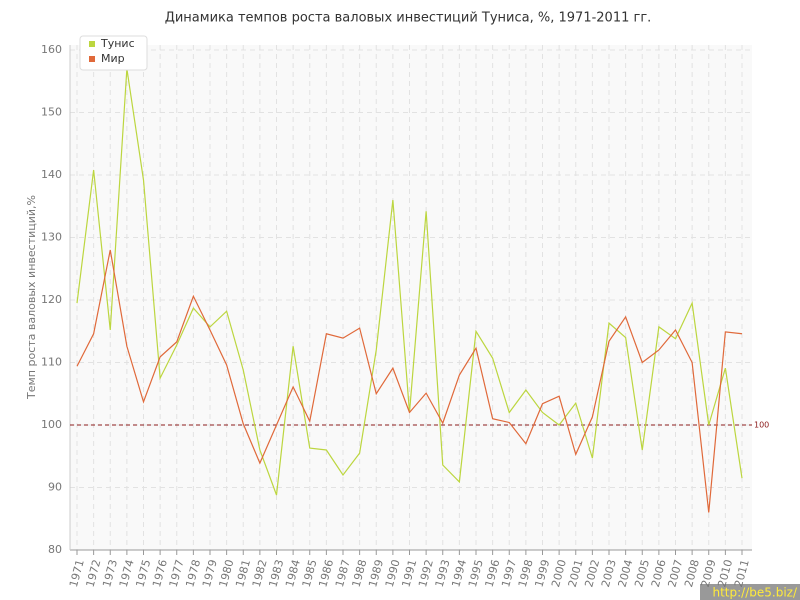 This screenshot has width=800, height=600. What do you see at coordinates (51, 237) in the screenshot?
I see `y-tick-label: 130` at bounding box center [51, 237].